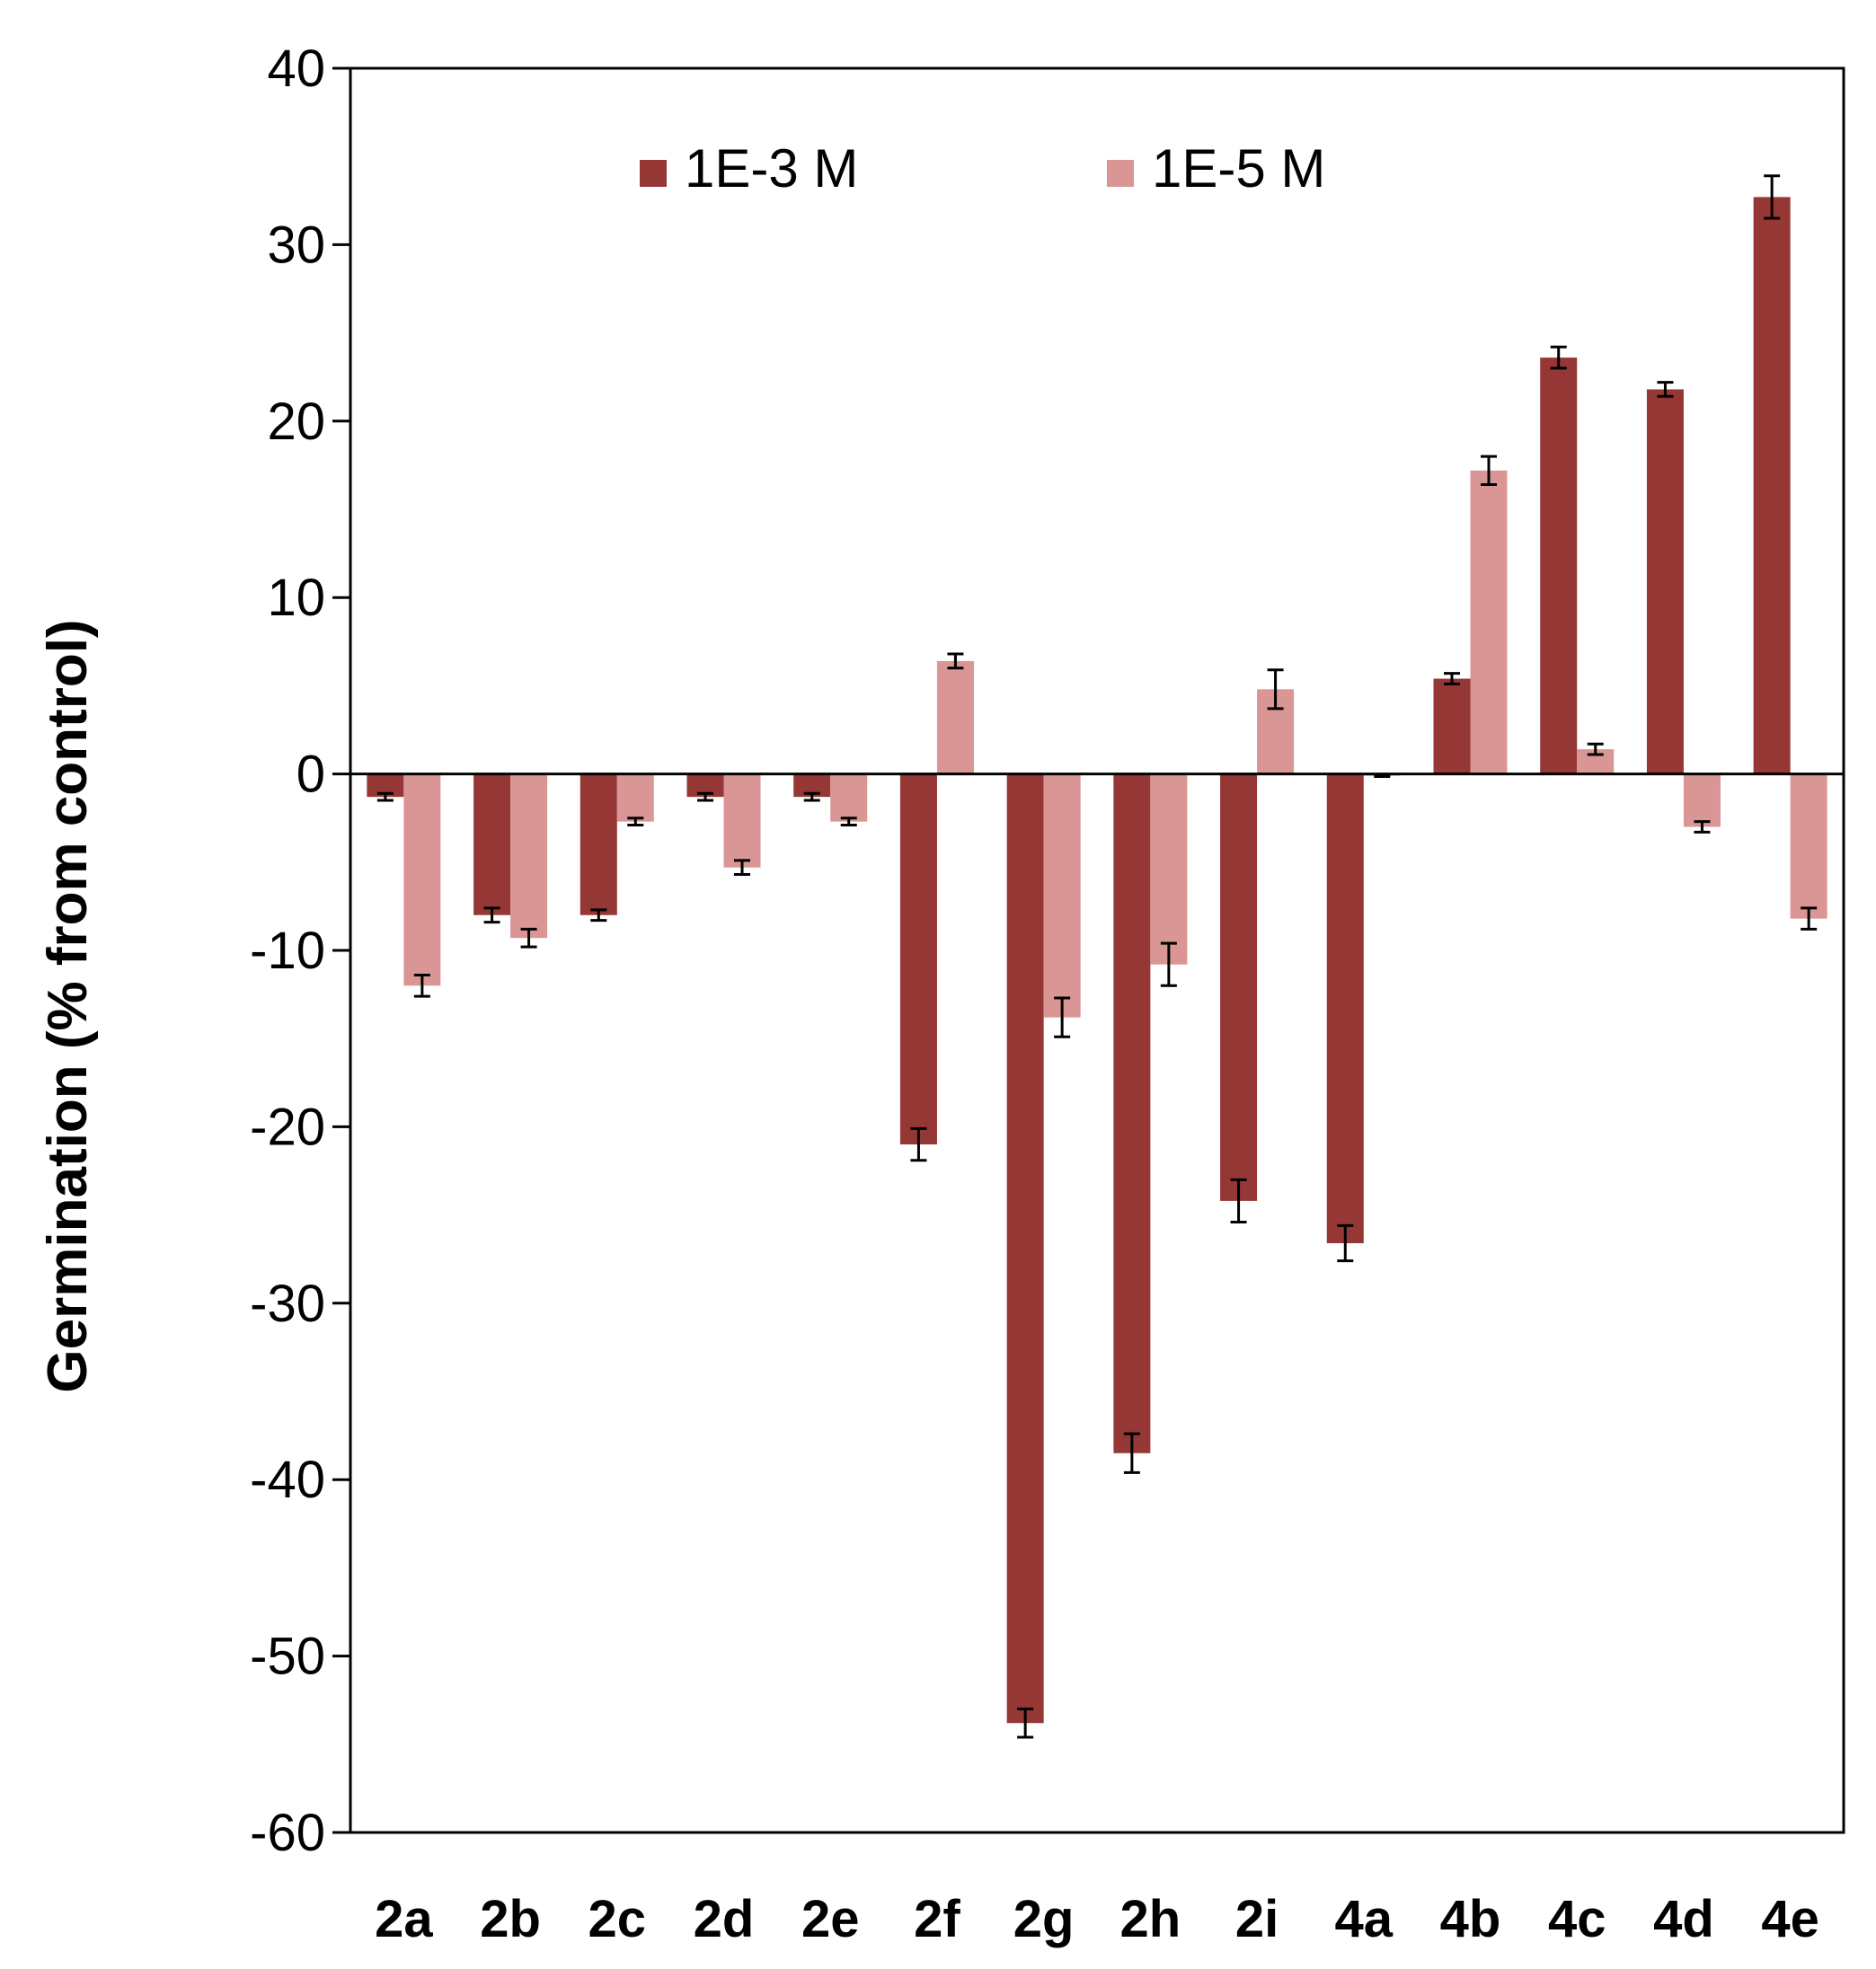  Describe the element at coordinates (68, 1005) in the screenshot. I see `y-axis-label: Germination (% from control)` at that location.